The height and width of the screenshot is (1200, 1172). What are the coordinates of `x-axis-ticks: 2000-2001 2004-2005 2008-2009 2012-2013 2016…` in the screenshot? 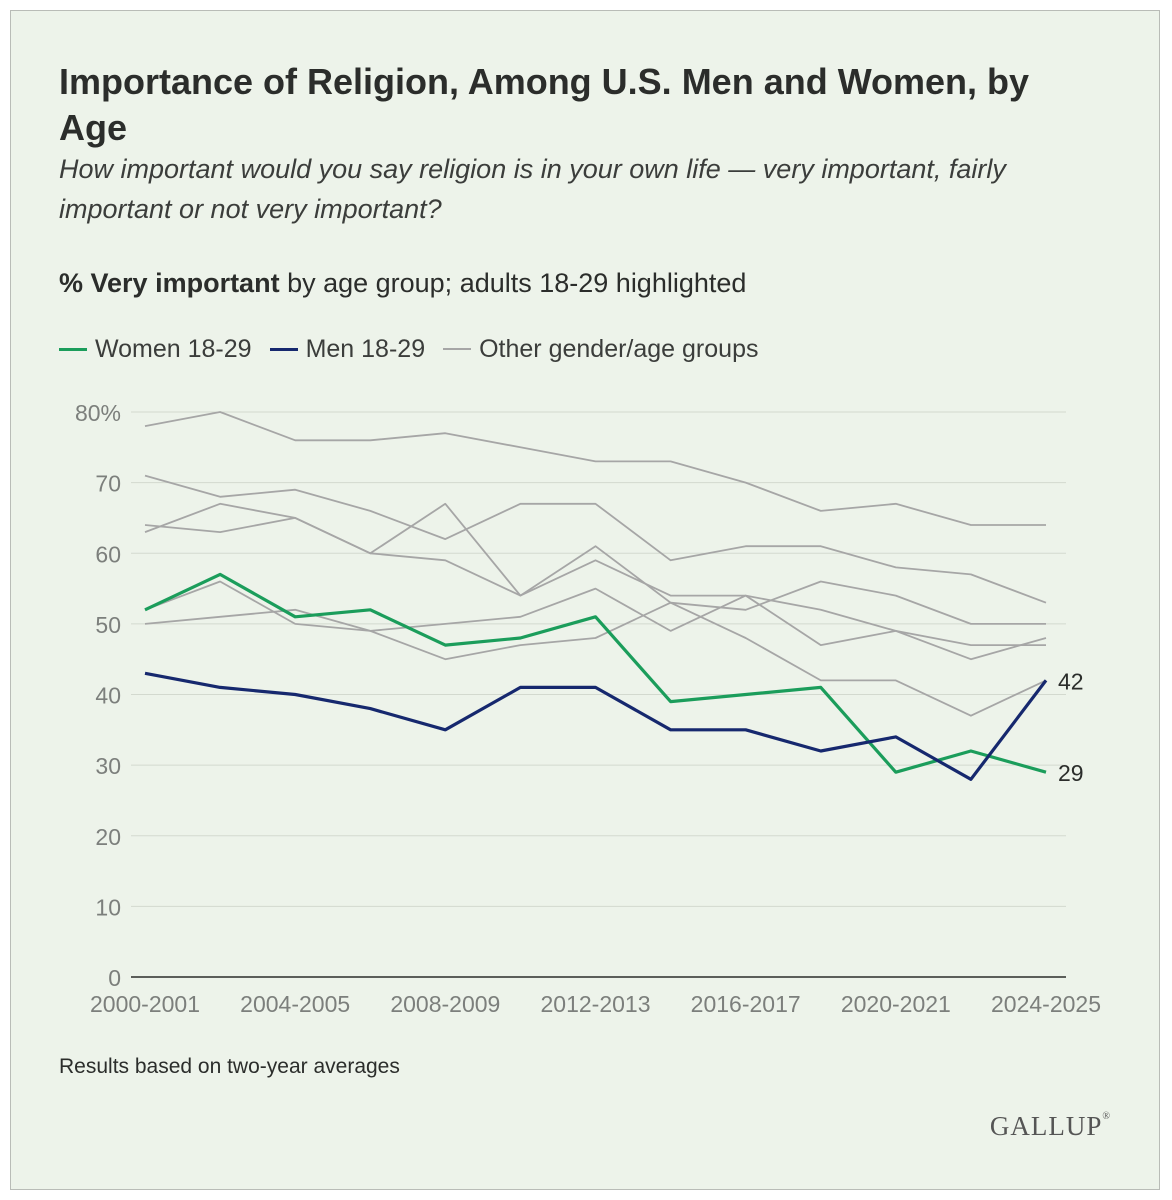 It's located at (595, 1004).